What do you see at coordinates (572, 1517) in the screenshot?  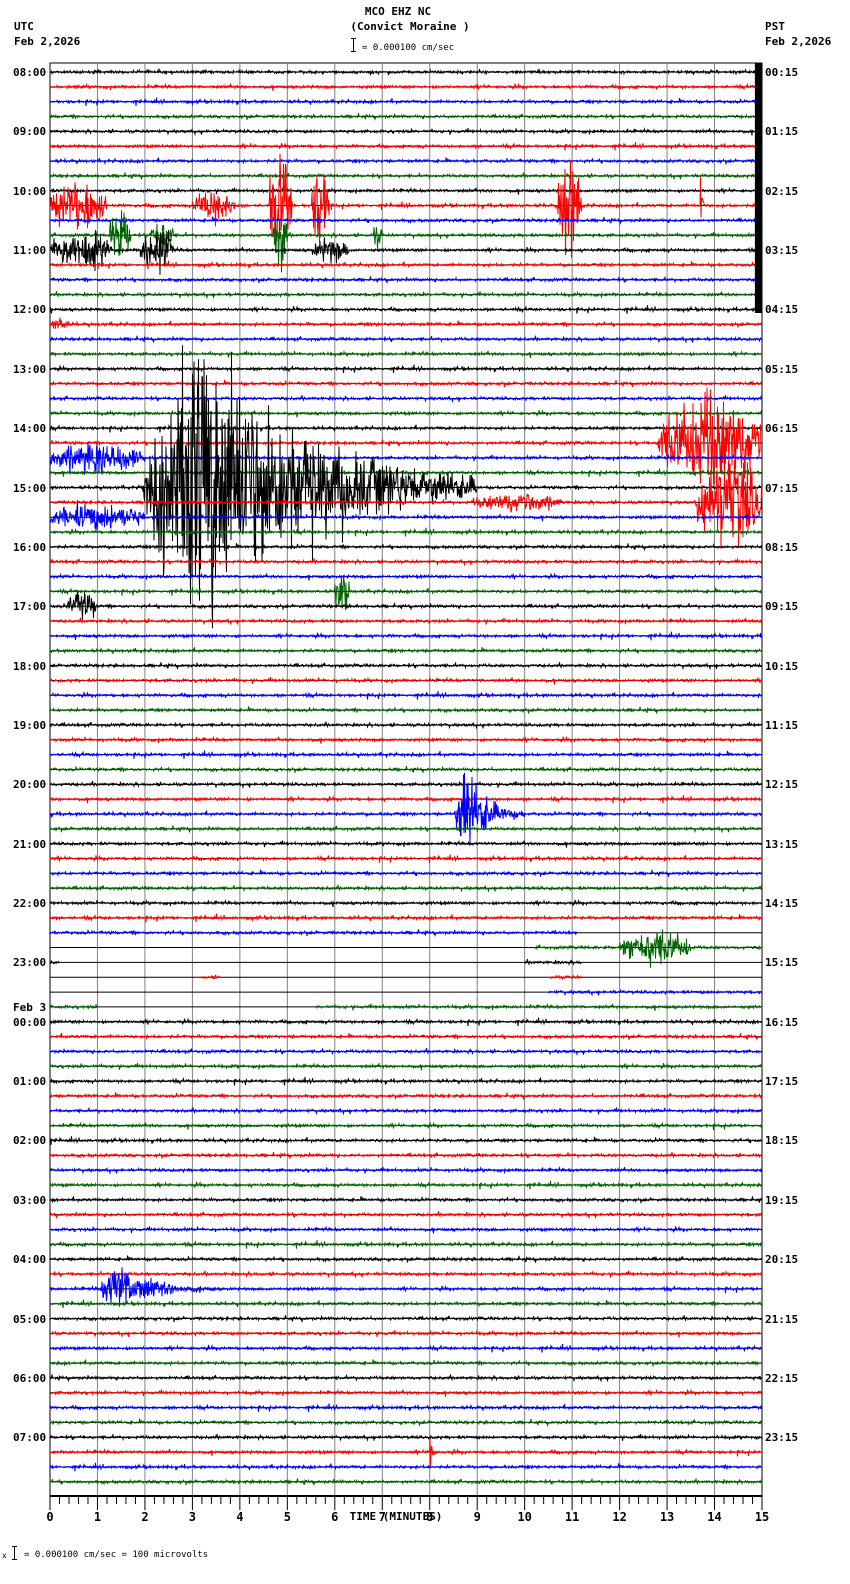 I see `x-tick-label: 11` at bounding box center [572, 1517].